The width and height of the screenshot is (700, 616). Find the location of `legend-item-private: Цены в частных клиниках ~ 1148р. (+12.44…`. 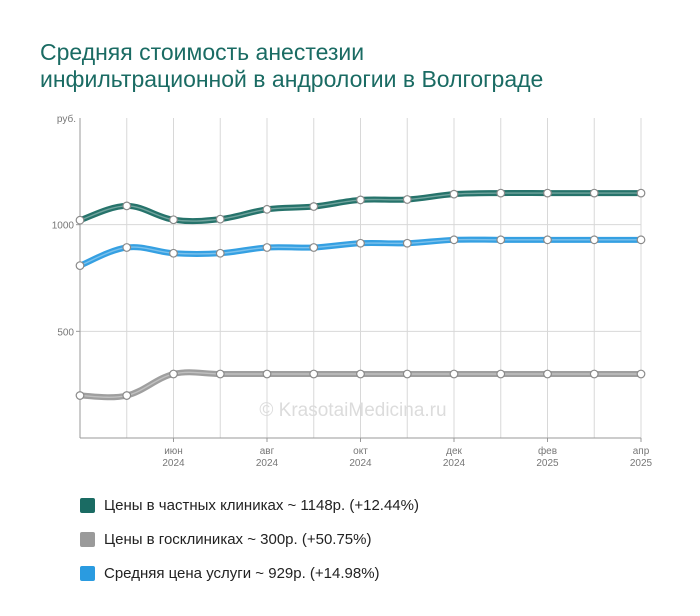

legend-item-private: Цены в частных клиниках ~ 1148р. (+12.44… is located at coordinates (249, 505).